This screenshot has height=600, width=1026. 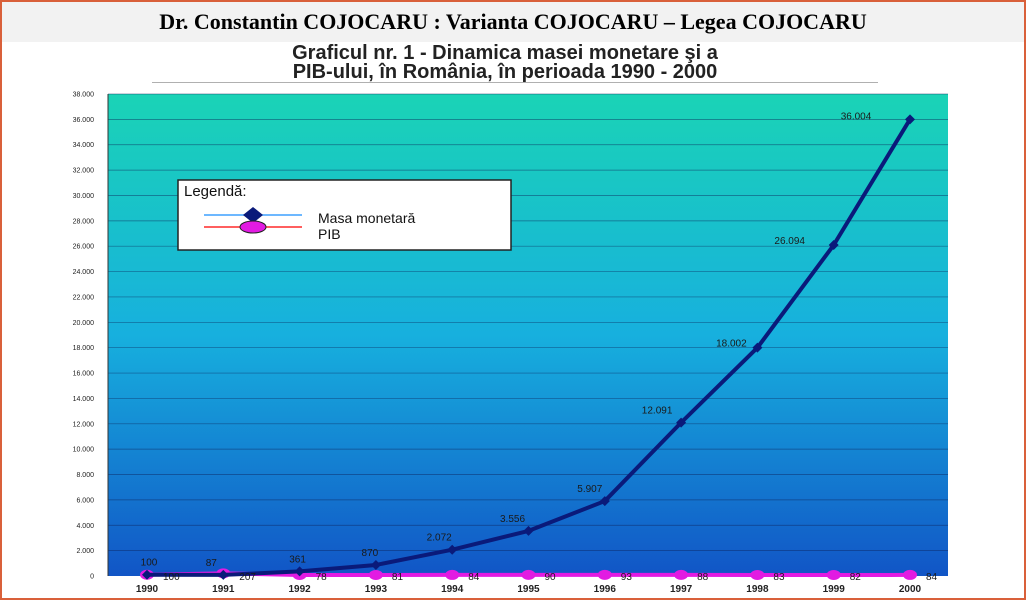 What do you see at coordinates (84, 323) in the screenshot?
I see `y-tick-label: 20.000` at bounding box center [84, 323].